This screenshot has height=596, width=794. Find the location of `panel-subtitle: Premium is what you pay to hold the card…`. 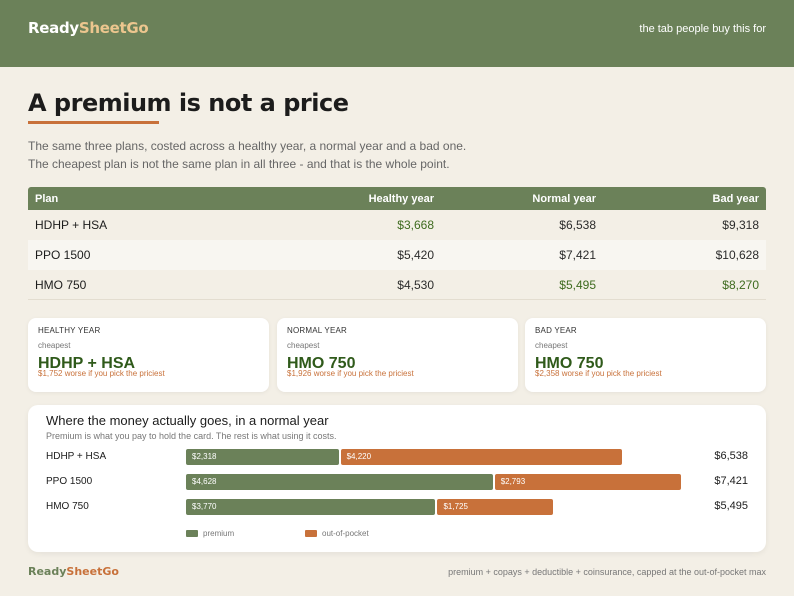

panel-subtitle: Premium is what you pay to hold the card… is located at coordinates (191, 436).